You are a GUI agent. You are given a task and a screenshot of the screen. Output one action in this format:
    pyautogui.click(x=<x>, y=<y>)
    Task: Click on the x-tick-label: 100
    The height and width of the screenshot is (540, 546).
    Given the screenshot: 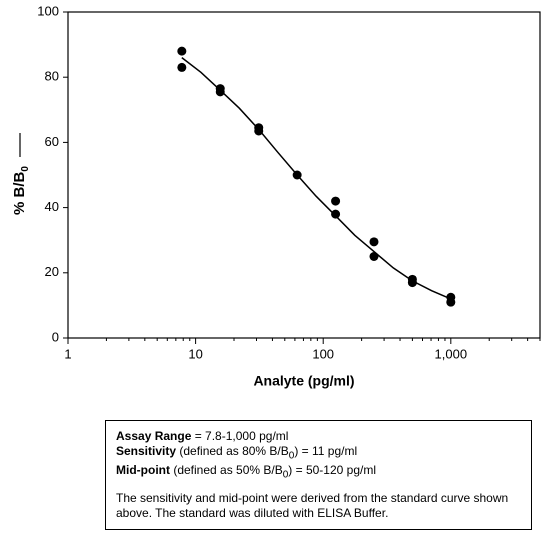 What is the action you would take?
    pyautogui.click(x=323, y=353)
    